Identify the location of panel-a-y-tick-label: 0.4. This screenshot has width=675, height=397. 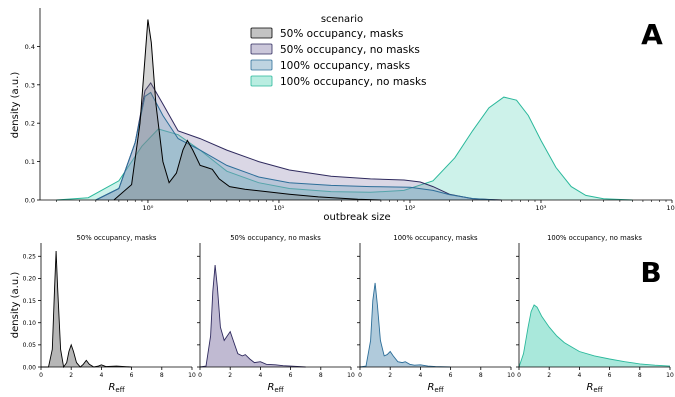
(30, 47).